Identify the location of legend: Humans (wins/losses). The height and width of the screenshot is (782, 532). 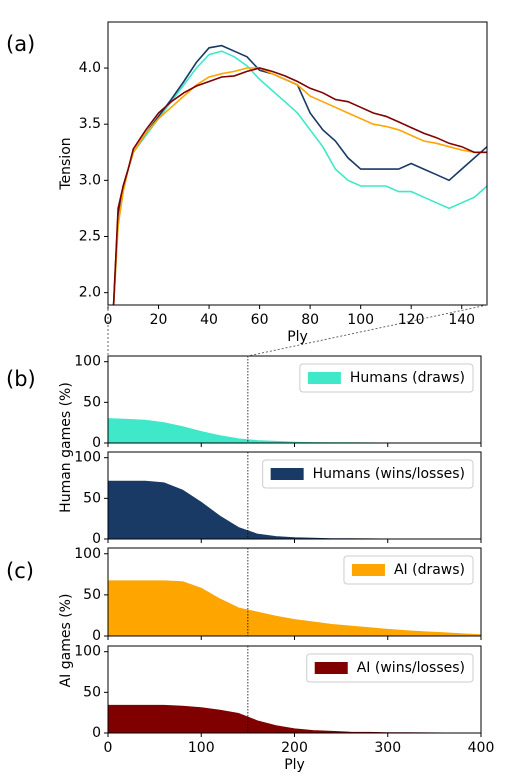
(368, 474).